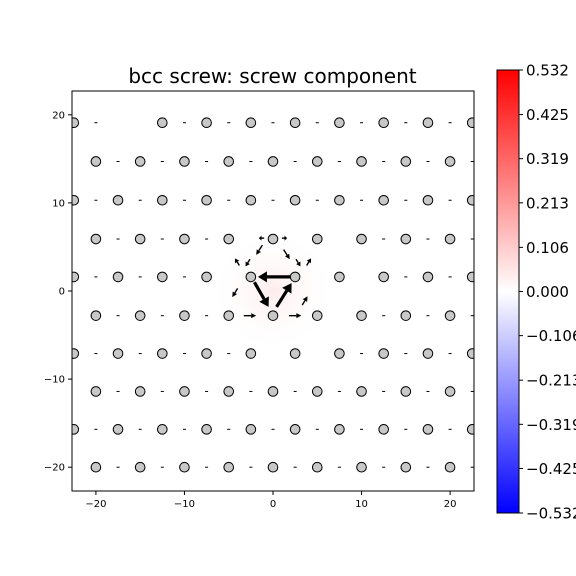 The width and height of the screenshot is (576, 576). What do you see at coordinates (62, 292) in the screenshot?
I see `y-tick-label: 0` at bounding box center [62, 292].